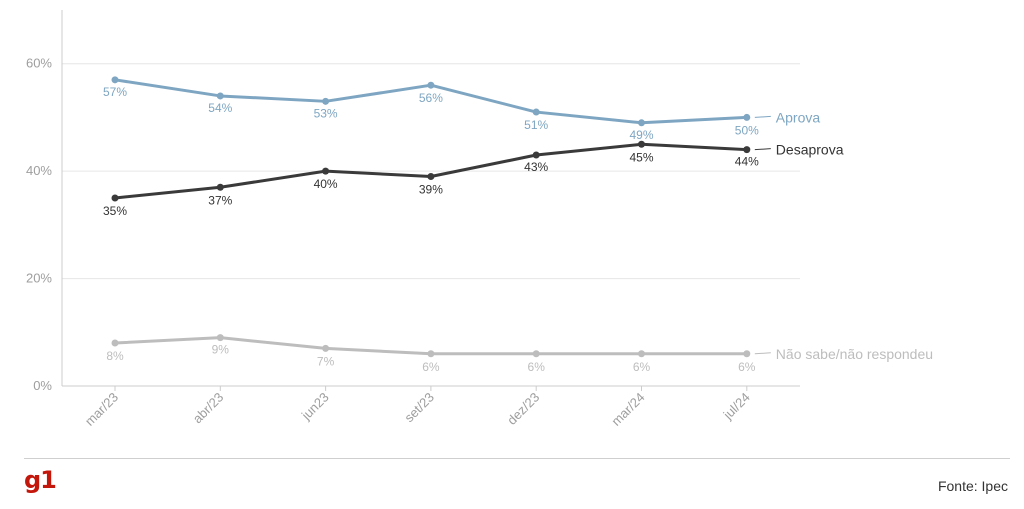  Describe the element at coordinates (39, 63) in the screenshot. I see `y-tick-label: 60%` at that location.